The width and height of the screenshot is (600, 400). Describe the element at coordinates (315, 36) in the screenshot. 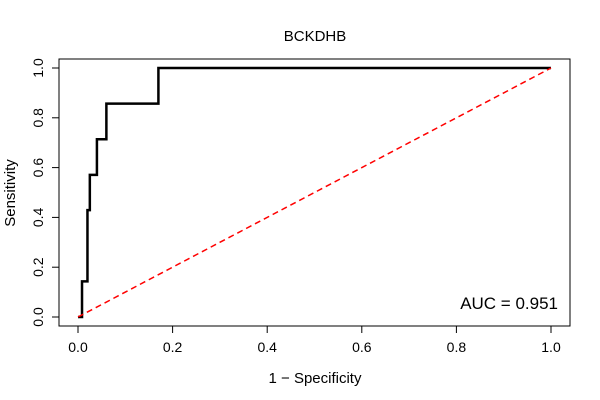

I see `chart-title: BCKDHB` at that location.